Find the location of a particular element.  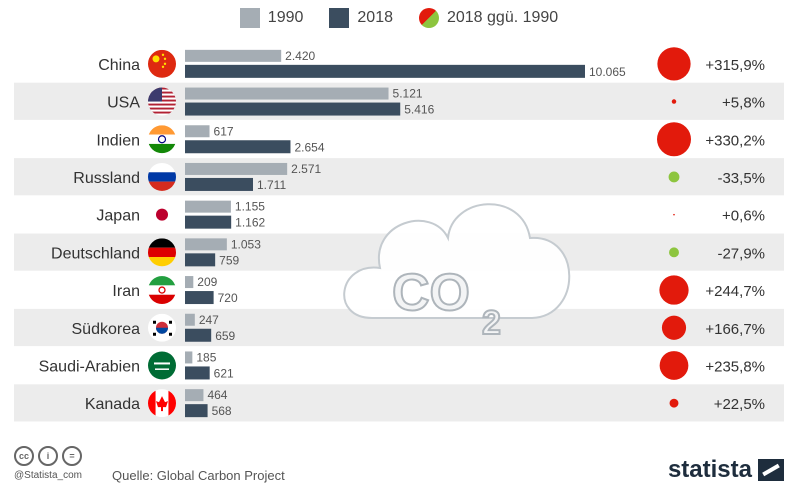

row-5: Japan 1.155 1.162 +0,6% is located at coordinates (430, 215).